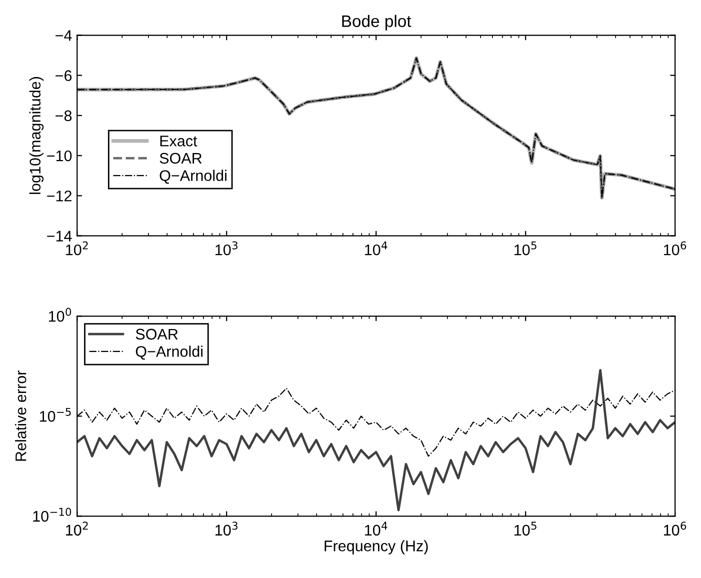 This screenshot has width=701, height=578. Describe the element at coordinates (36, 135) in the screenshot. I see `y-axis-title: log10(magnitude)` at that location.